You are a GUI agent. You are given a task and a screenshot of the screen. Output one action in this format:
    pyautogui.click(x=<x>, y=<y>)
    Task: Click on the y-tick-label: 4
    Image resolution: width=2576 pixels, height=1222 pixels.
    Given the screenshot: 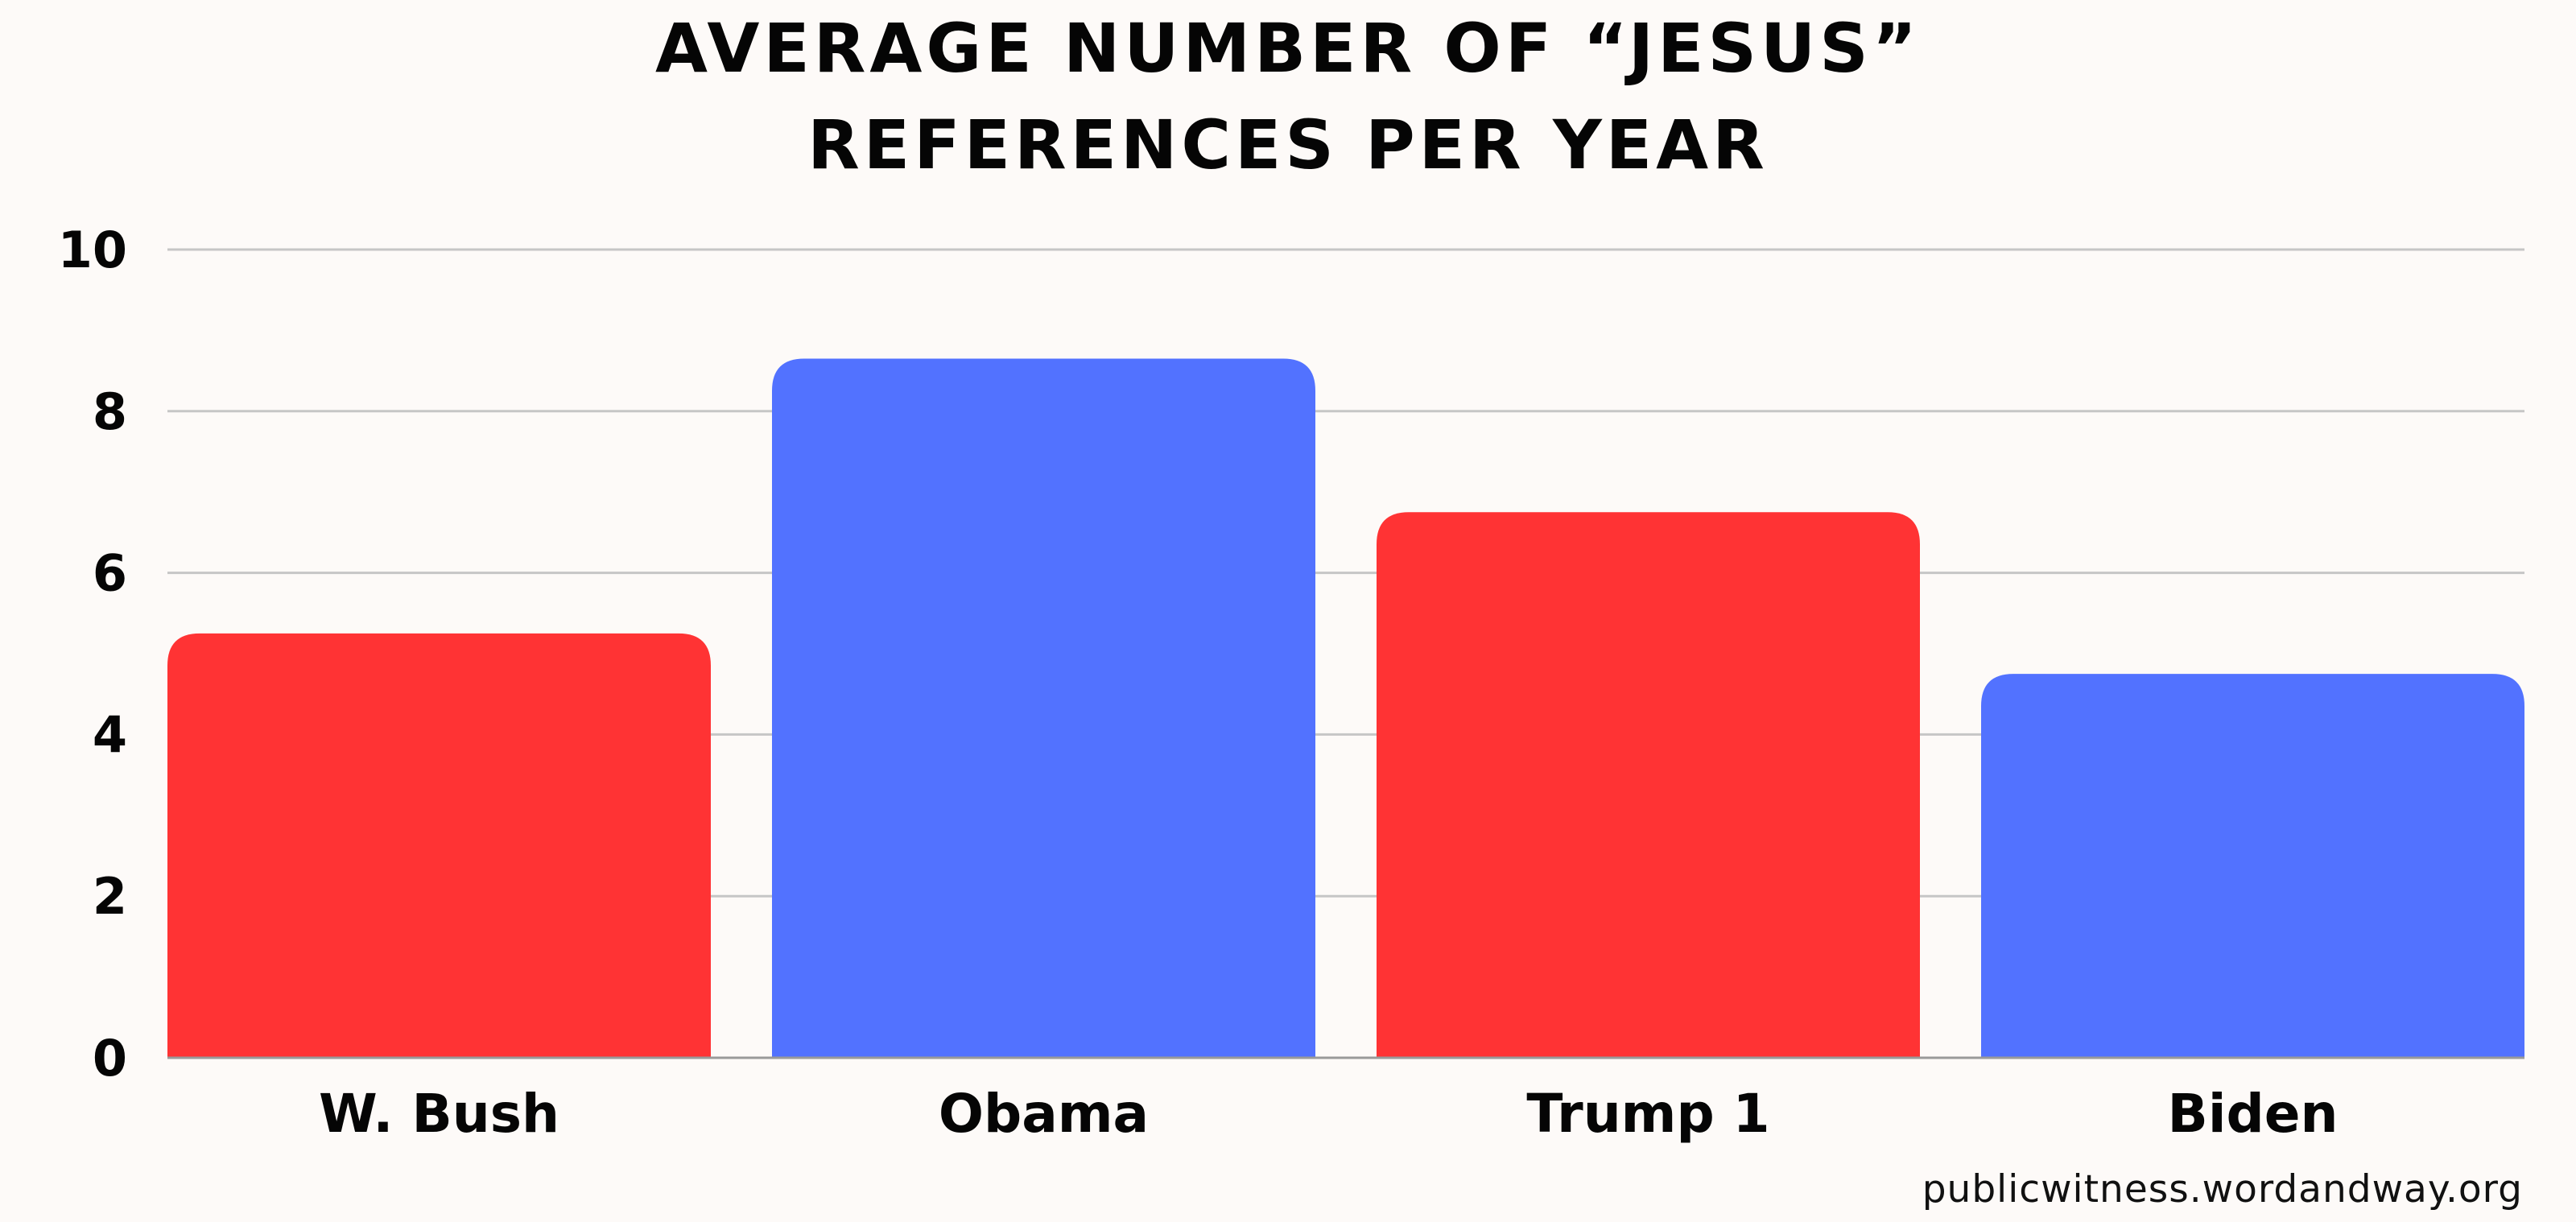 What is the action you would take?
    pyautogui.click(x=110, y=734)
    